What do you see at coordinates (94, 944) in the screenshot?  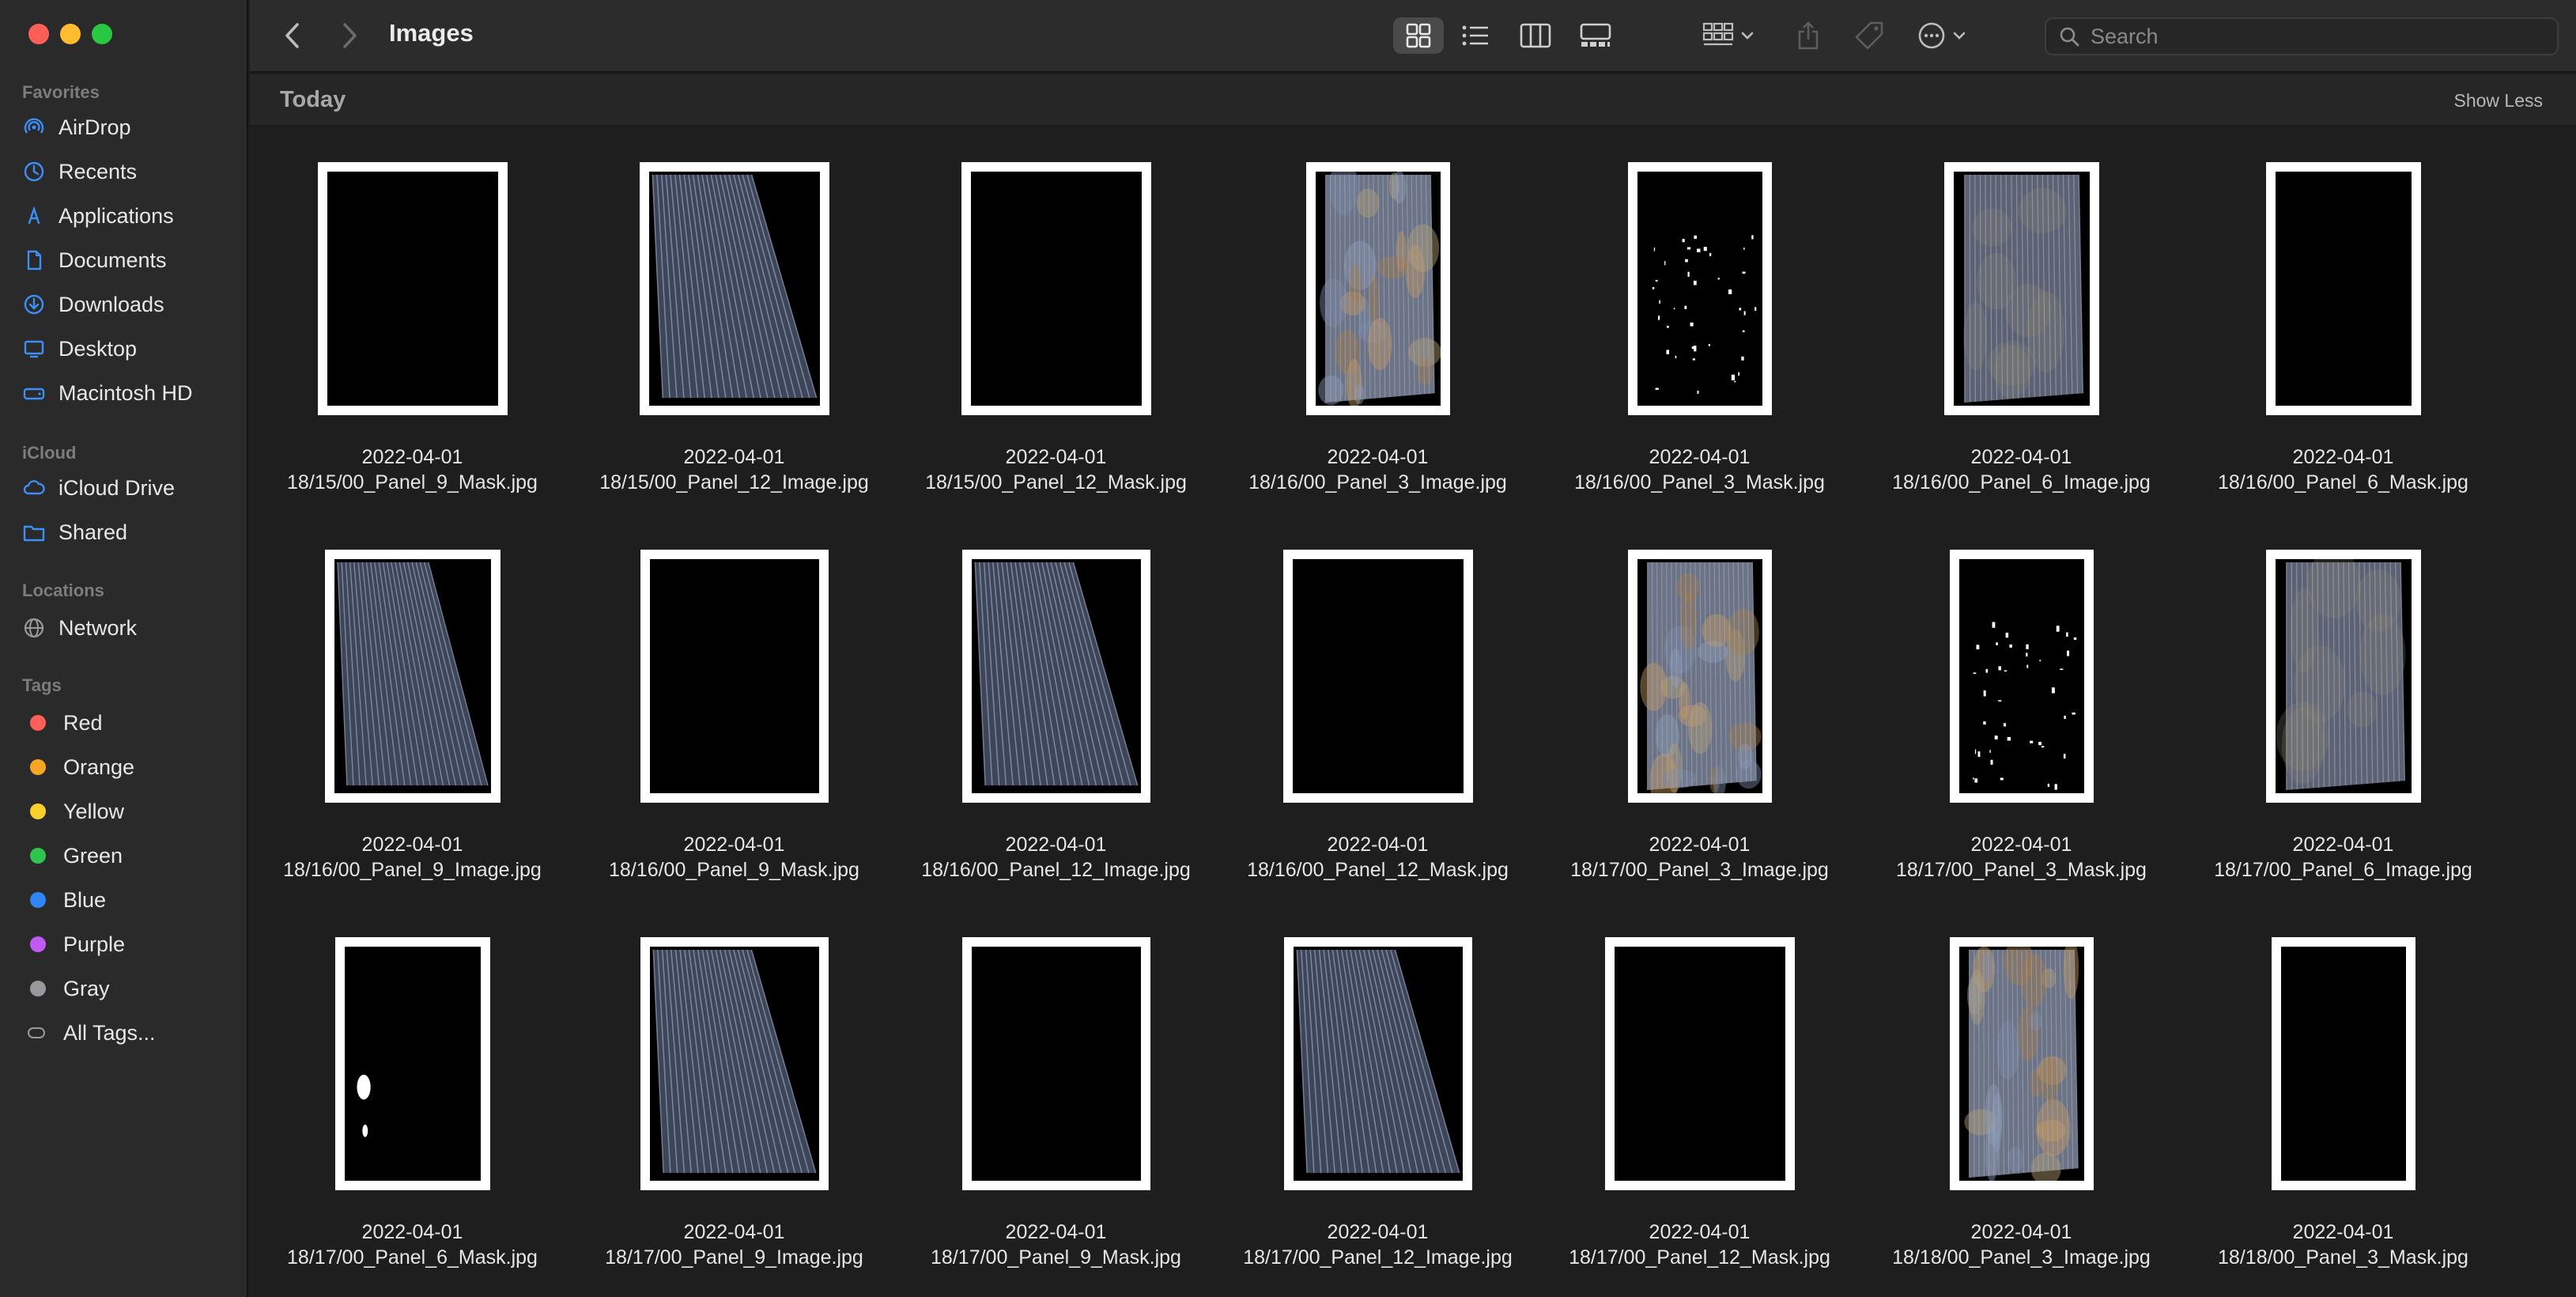 I see `sidebar-item-label: Purple` at bounding box center [94, 944].